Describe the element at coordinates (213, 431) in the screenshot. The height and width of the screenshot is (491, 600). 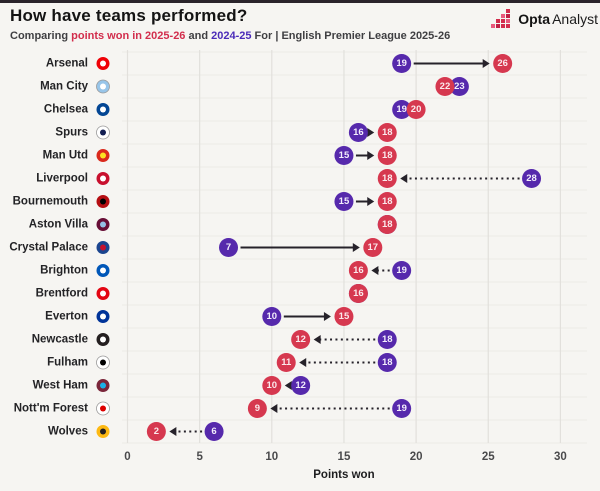
I see `dot-value-2024-25: 6` at that location.